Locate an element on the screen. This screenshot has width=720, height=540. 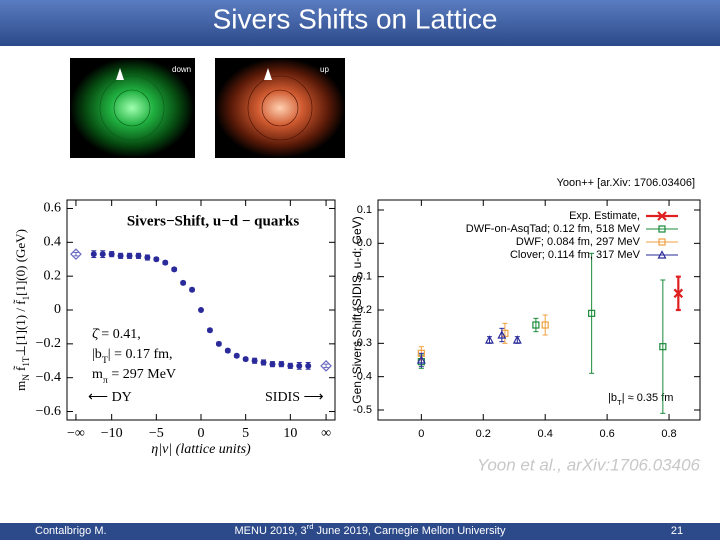
annotation: mπ = 297 MeV is located at coordinates (134, 376).